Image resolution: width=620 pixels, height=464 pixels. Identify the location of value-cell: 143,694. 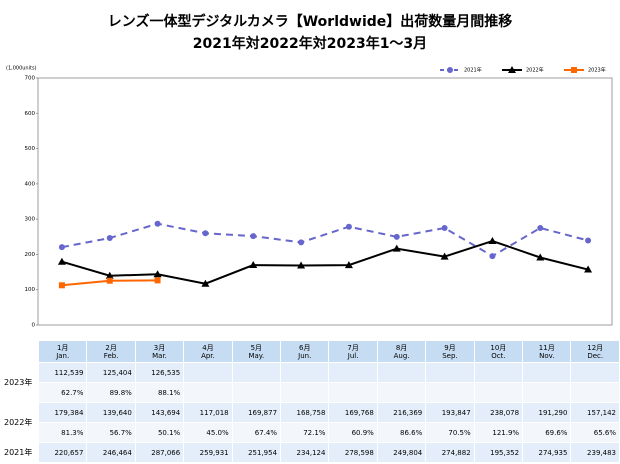
(159, 412).